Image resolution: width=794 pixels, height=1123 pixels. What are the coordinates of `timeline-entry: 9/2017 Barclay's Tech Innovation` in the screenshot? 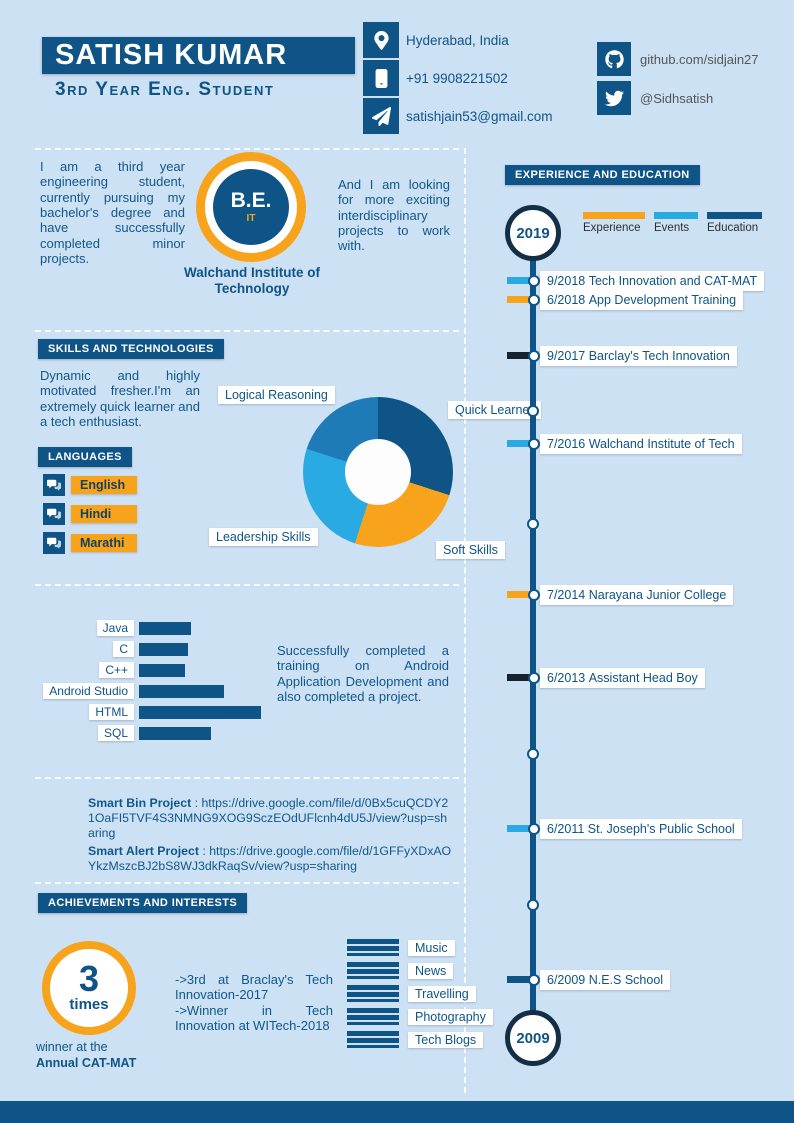 It's located at (650, 356).